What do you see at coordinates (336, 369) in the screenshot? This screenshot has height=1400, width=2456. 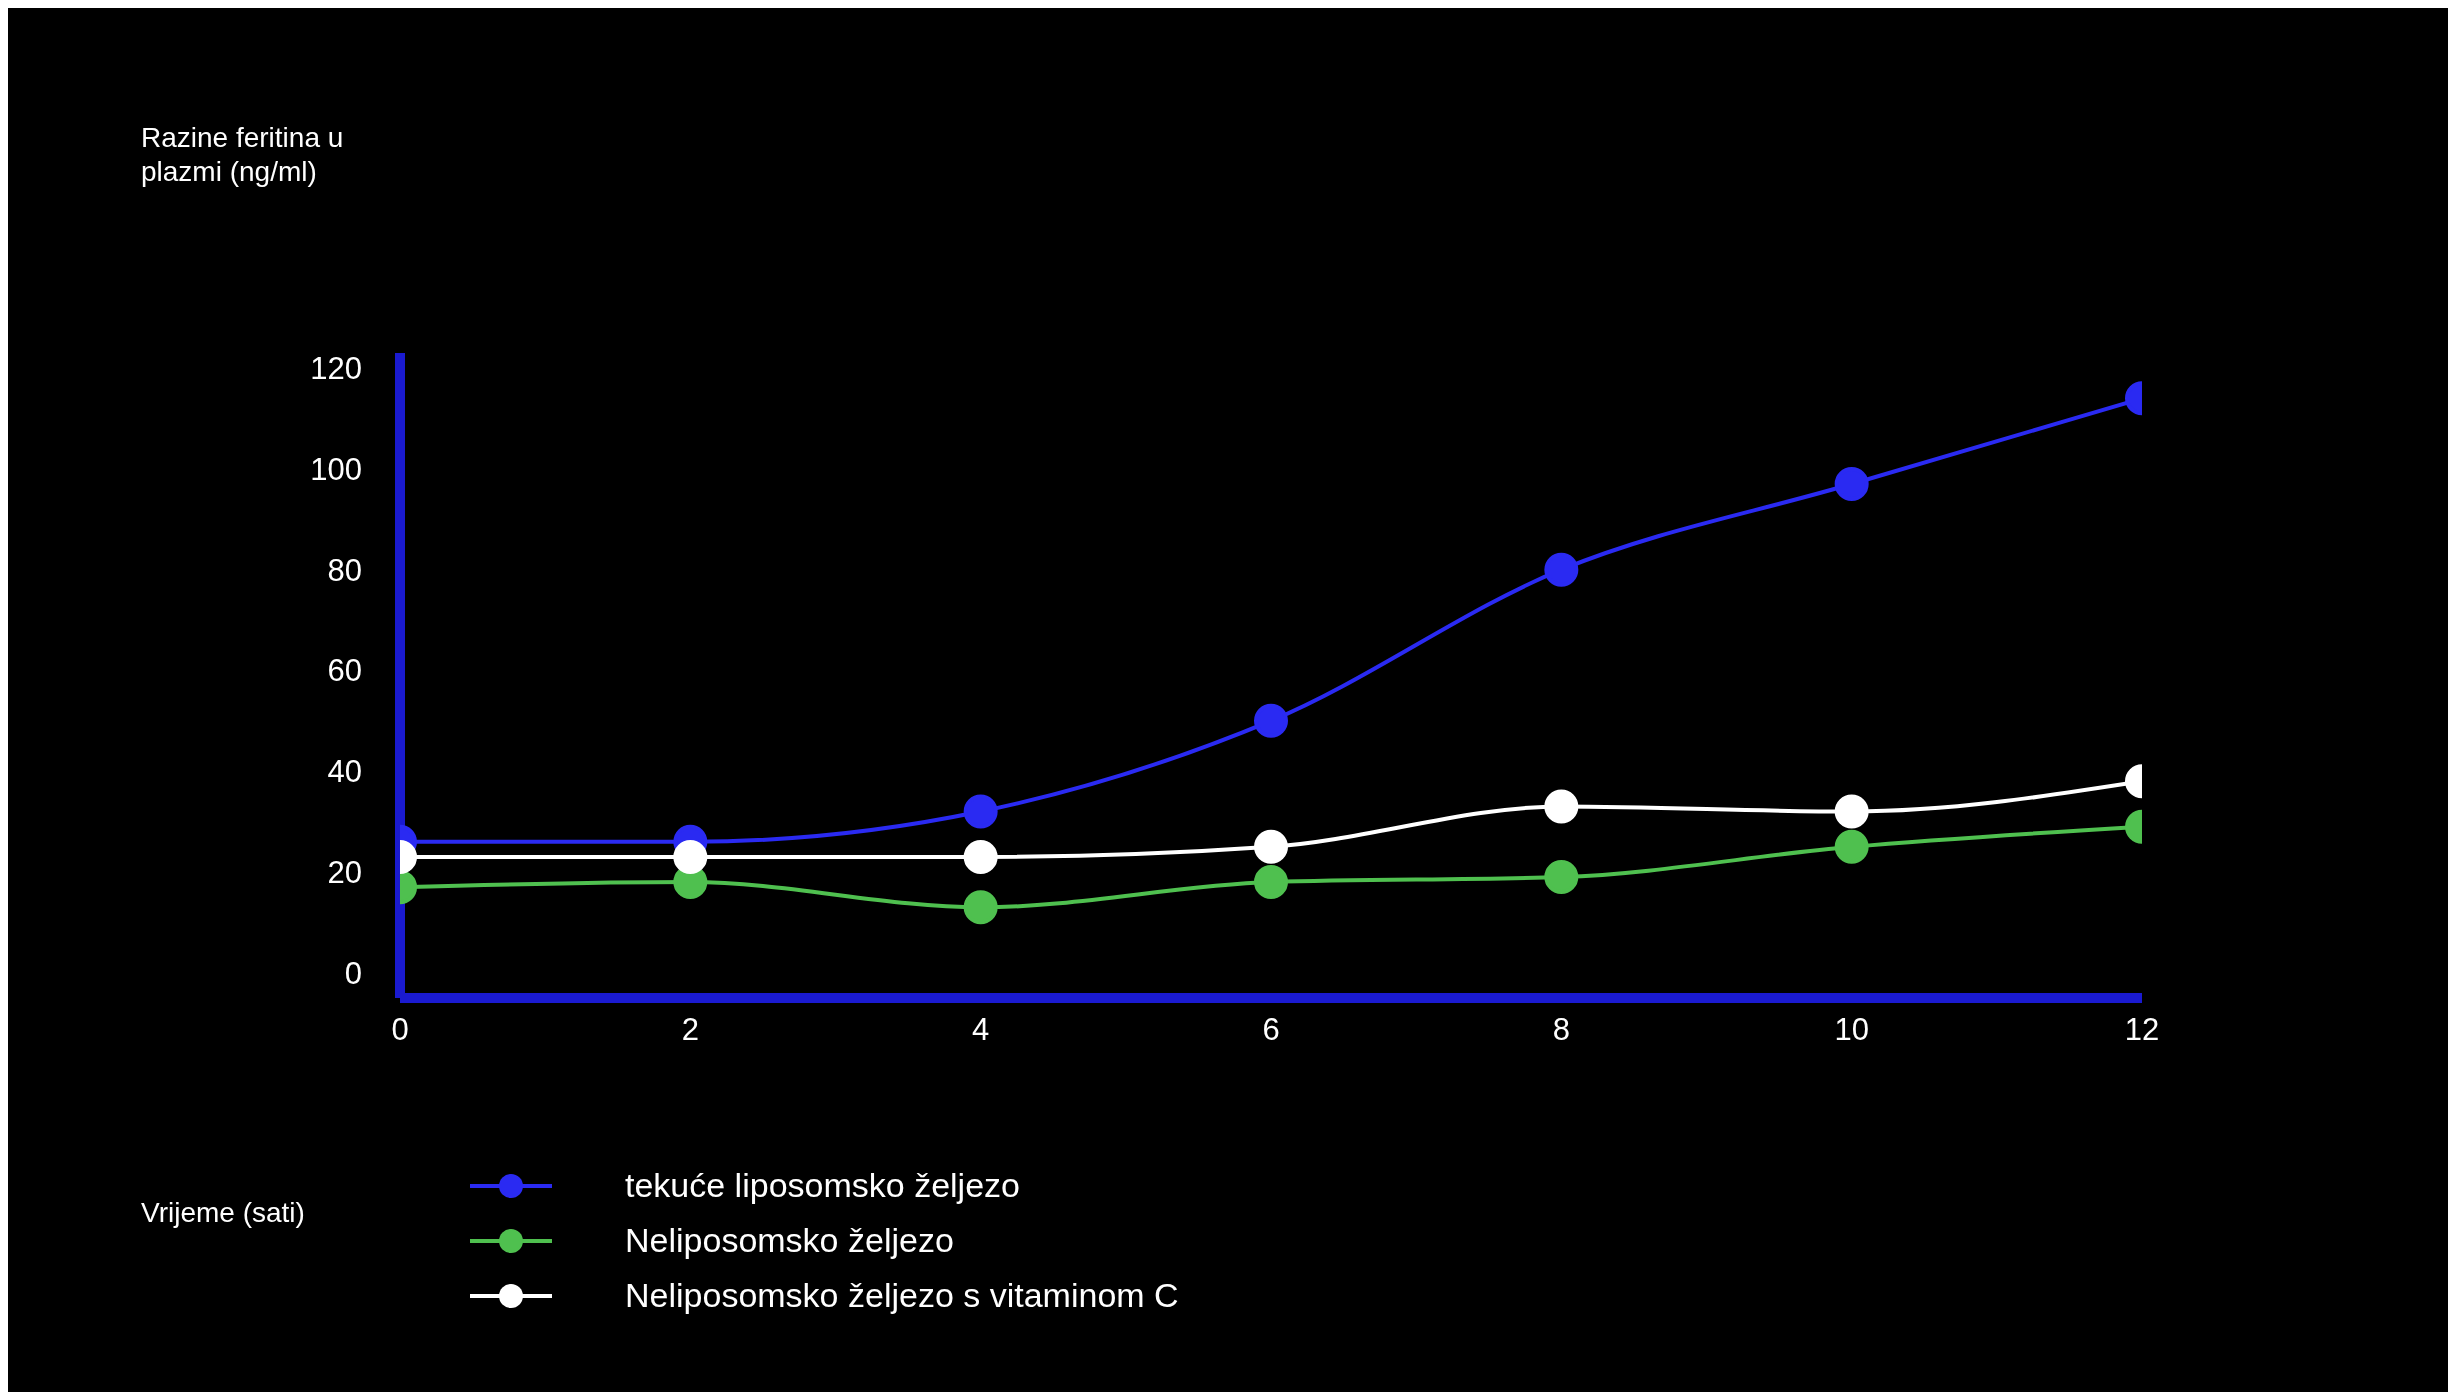 I see `y-tick-label: 120` at bounding box center [336, 369].